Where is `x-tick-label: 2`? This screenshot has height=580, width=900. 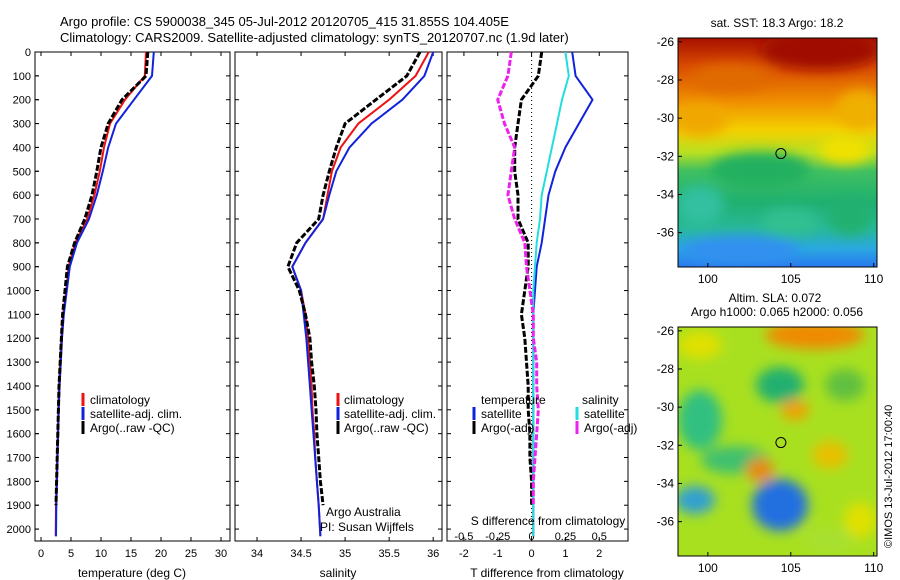
x-tick-label: 2 is located at coordinates (599, 554).